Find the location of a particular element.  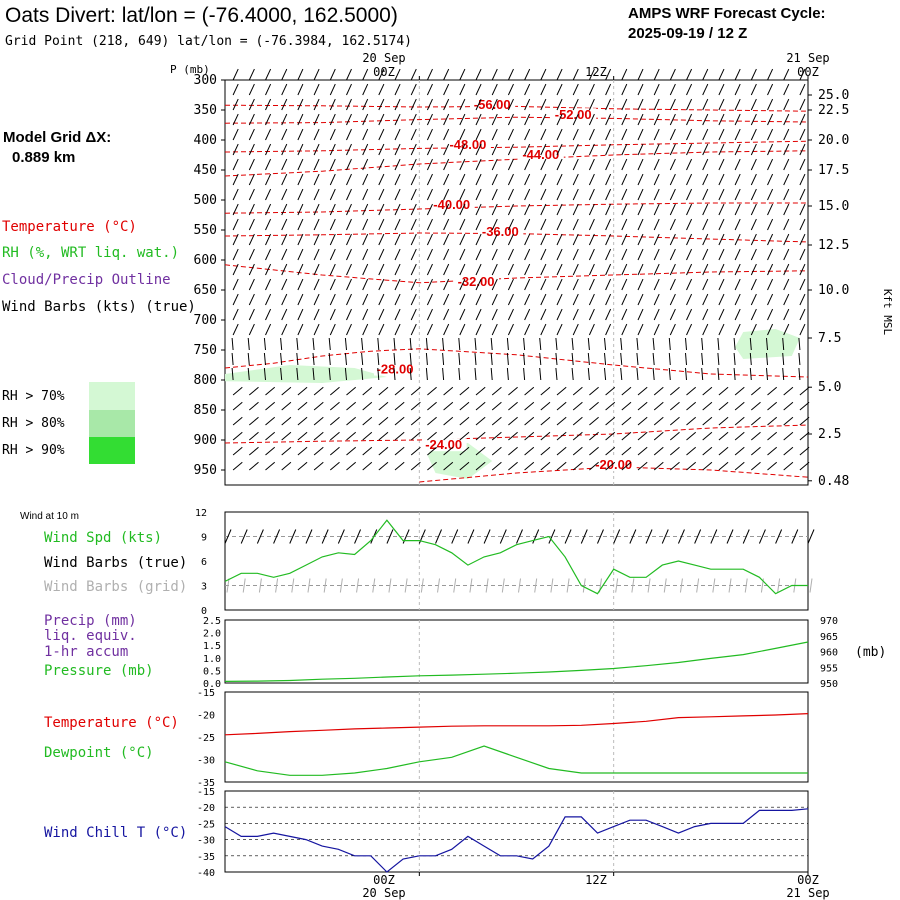

height-label-5: 12.5 is located at coordinates (833, 245).